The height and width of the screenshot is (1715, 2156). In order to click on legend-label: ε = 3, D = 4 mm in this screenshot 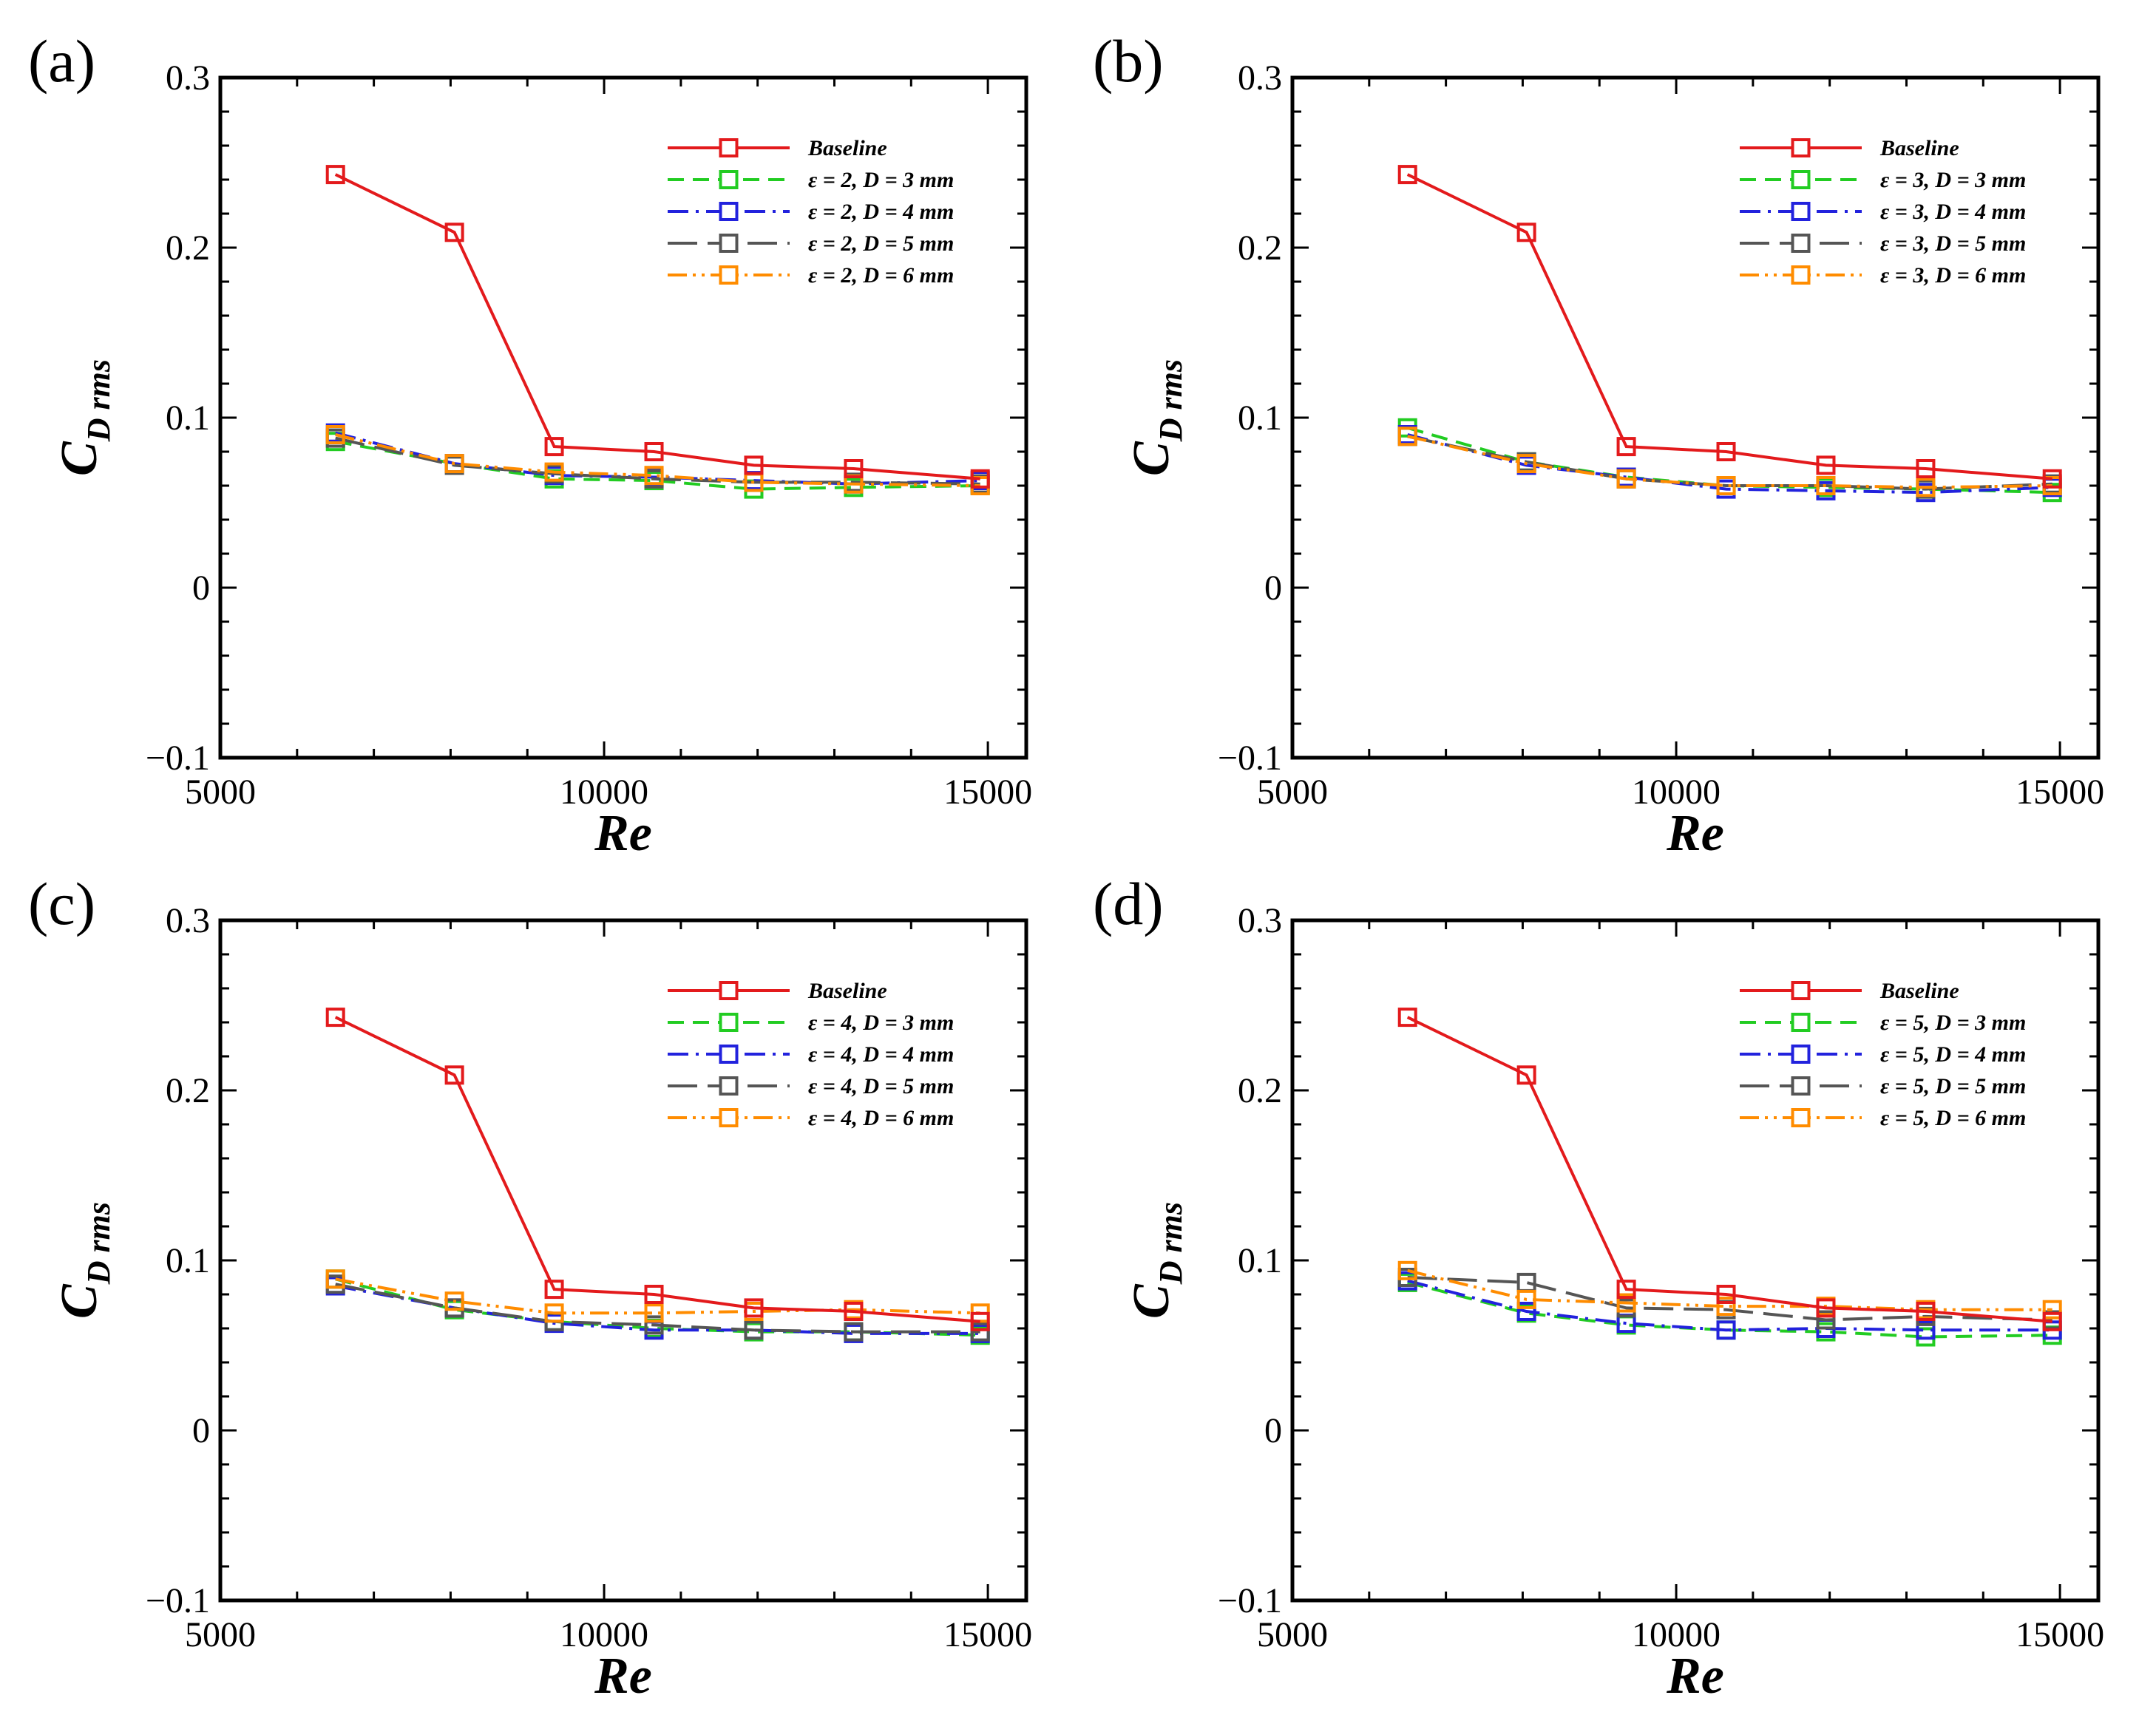, I will do `click(1953, 212)`.